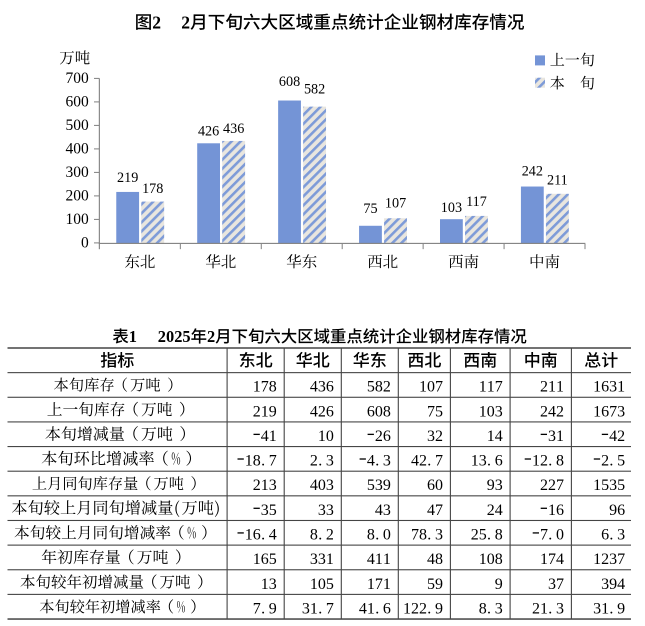 The height and width of the screenshot is (626, 645). Describe the element at coordinates (379, 534) in the screenshot. I see `svg-text: 8.0` at that location.